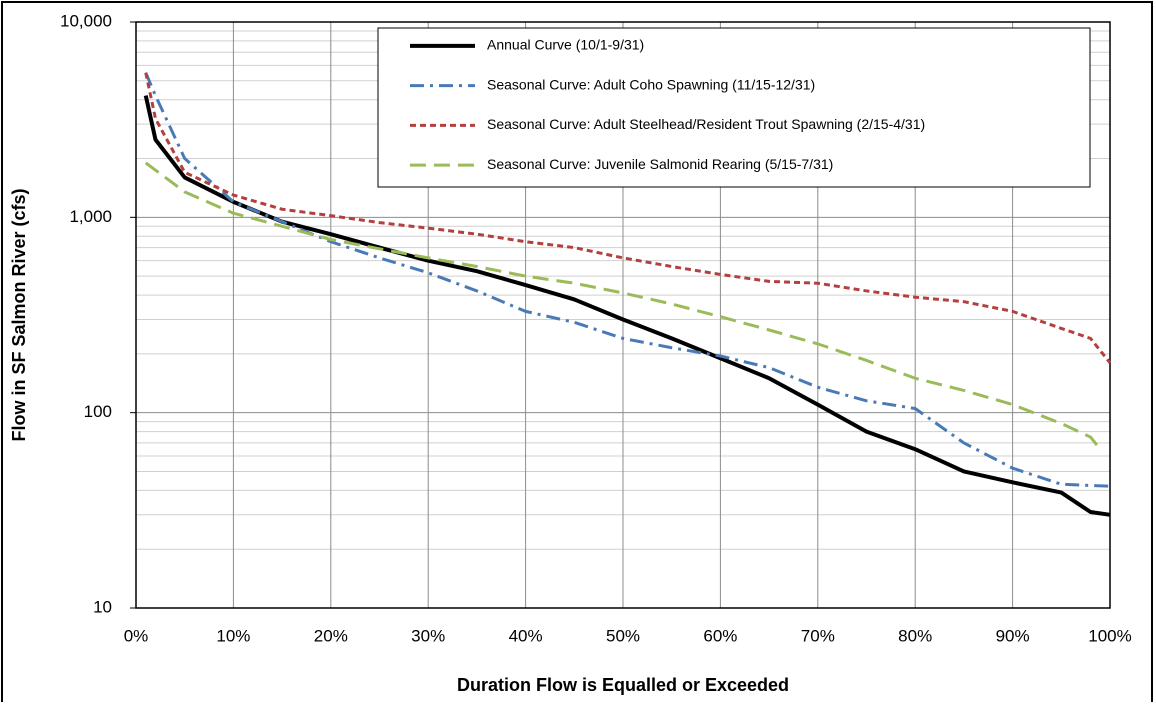  I want to click on legend-box, so click(734, 107).